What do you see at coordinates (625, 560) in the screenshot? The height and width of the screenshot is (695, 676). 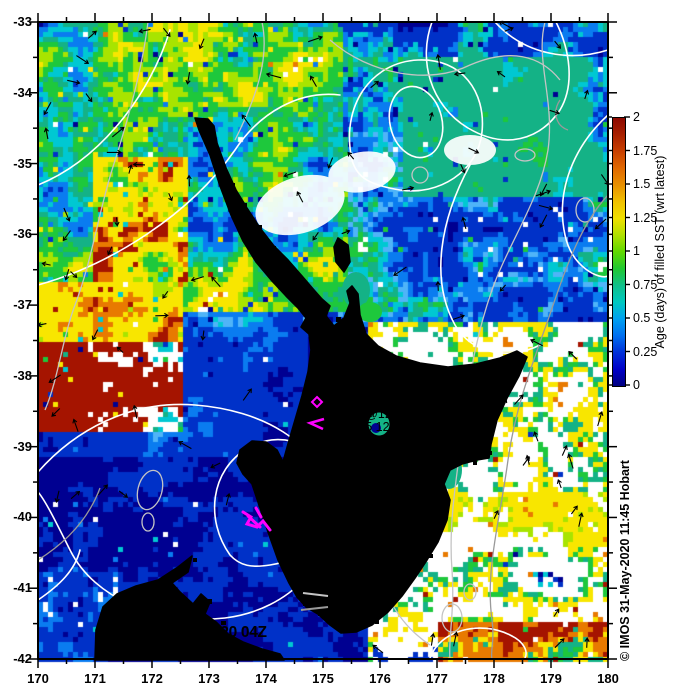 I see `credit-text: © IMOS 31-May-2020 11:45 Hobart` at bounding box center [625, 560].